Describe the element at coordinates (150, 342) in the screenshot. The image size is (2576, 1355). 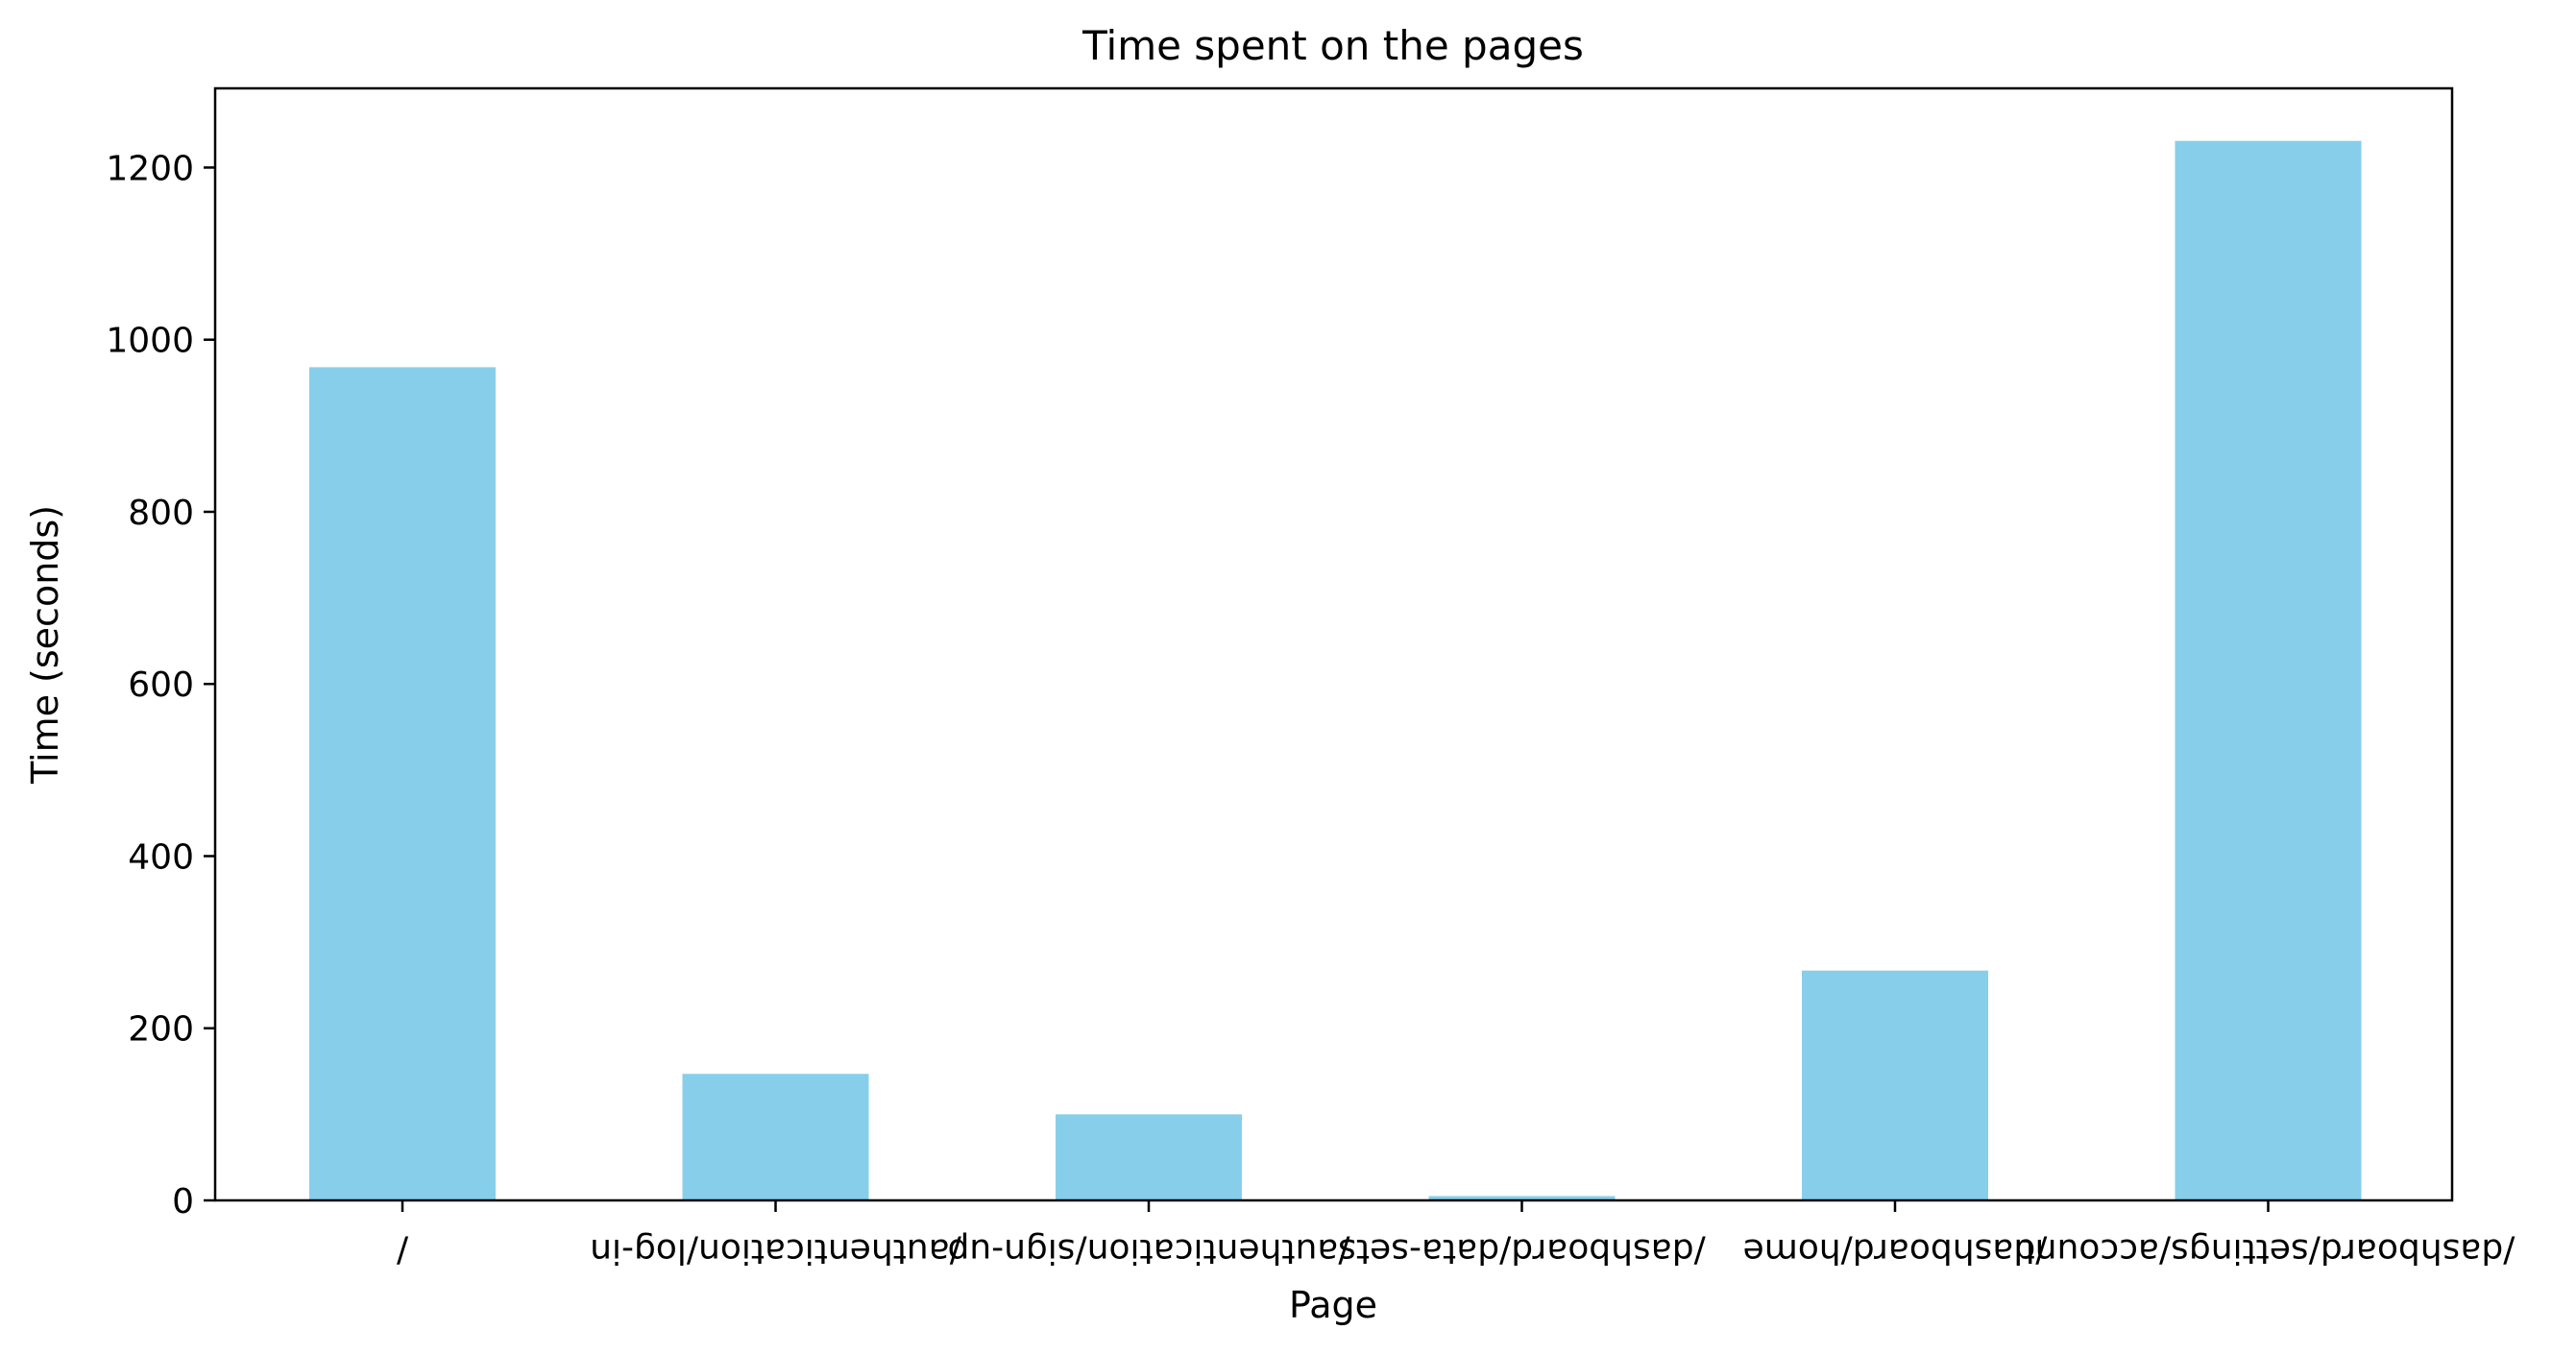
I see `y-tick-label-5: 1000` at that location.